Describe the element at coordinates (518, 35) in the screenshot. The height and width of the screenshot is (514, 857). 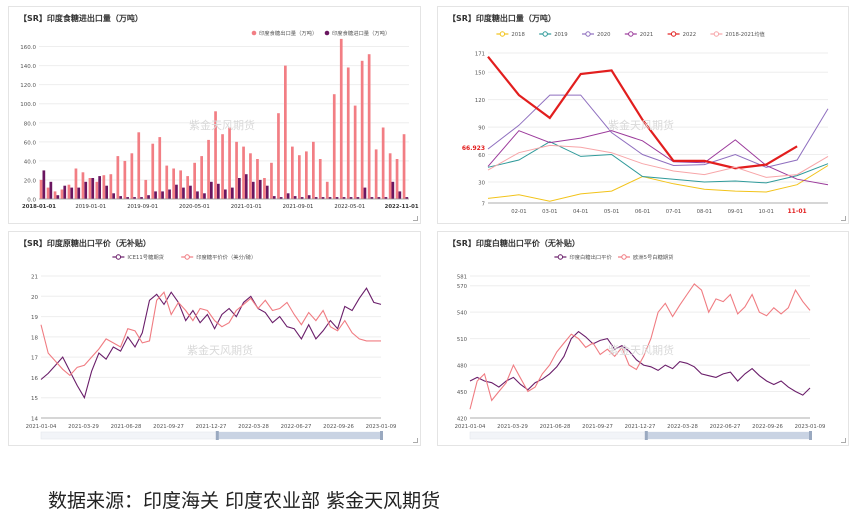
I see `legend-label: 2018` at that location.